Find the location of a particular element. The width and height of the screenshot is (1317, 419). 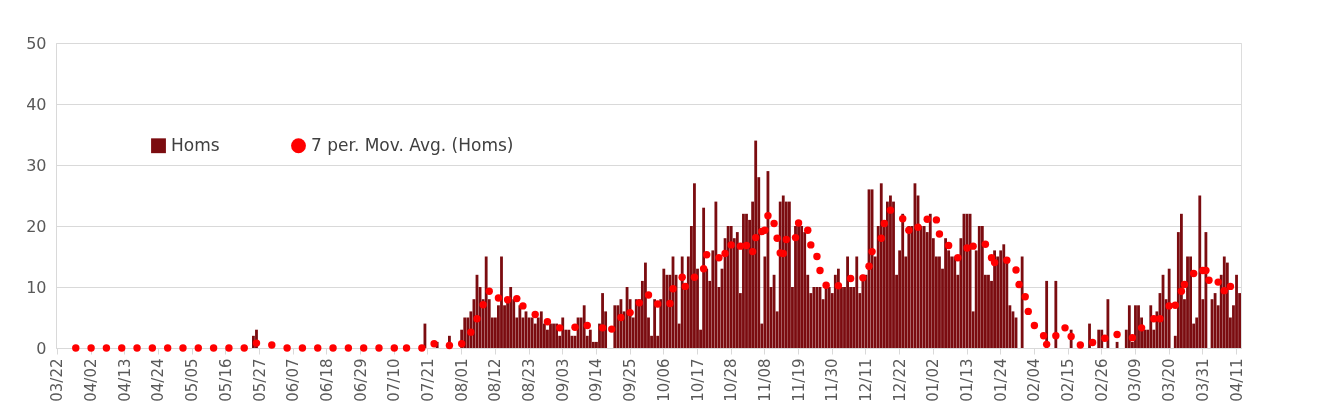

legend-label: 7 per. Mov. Avg. (Homs) is located at coordinates (412, 144).